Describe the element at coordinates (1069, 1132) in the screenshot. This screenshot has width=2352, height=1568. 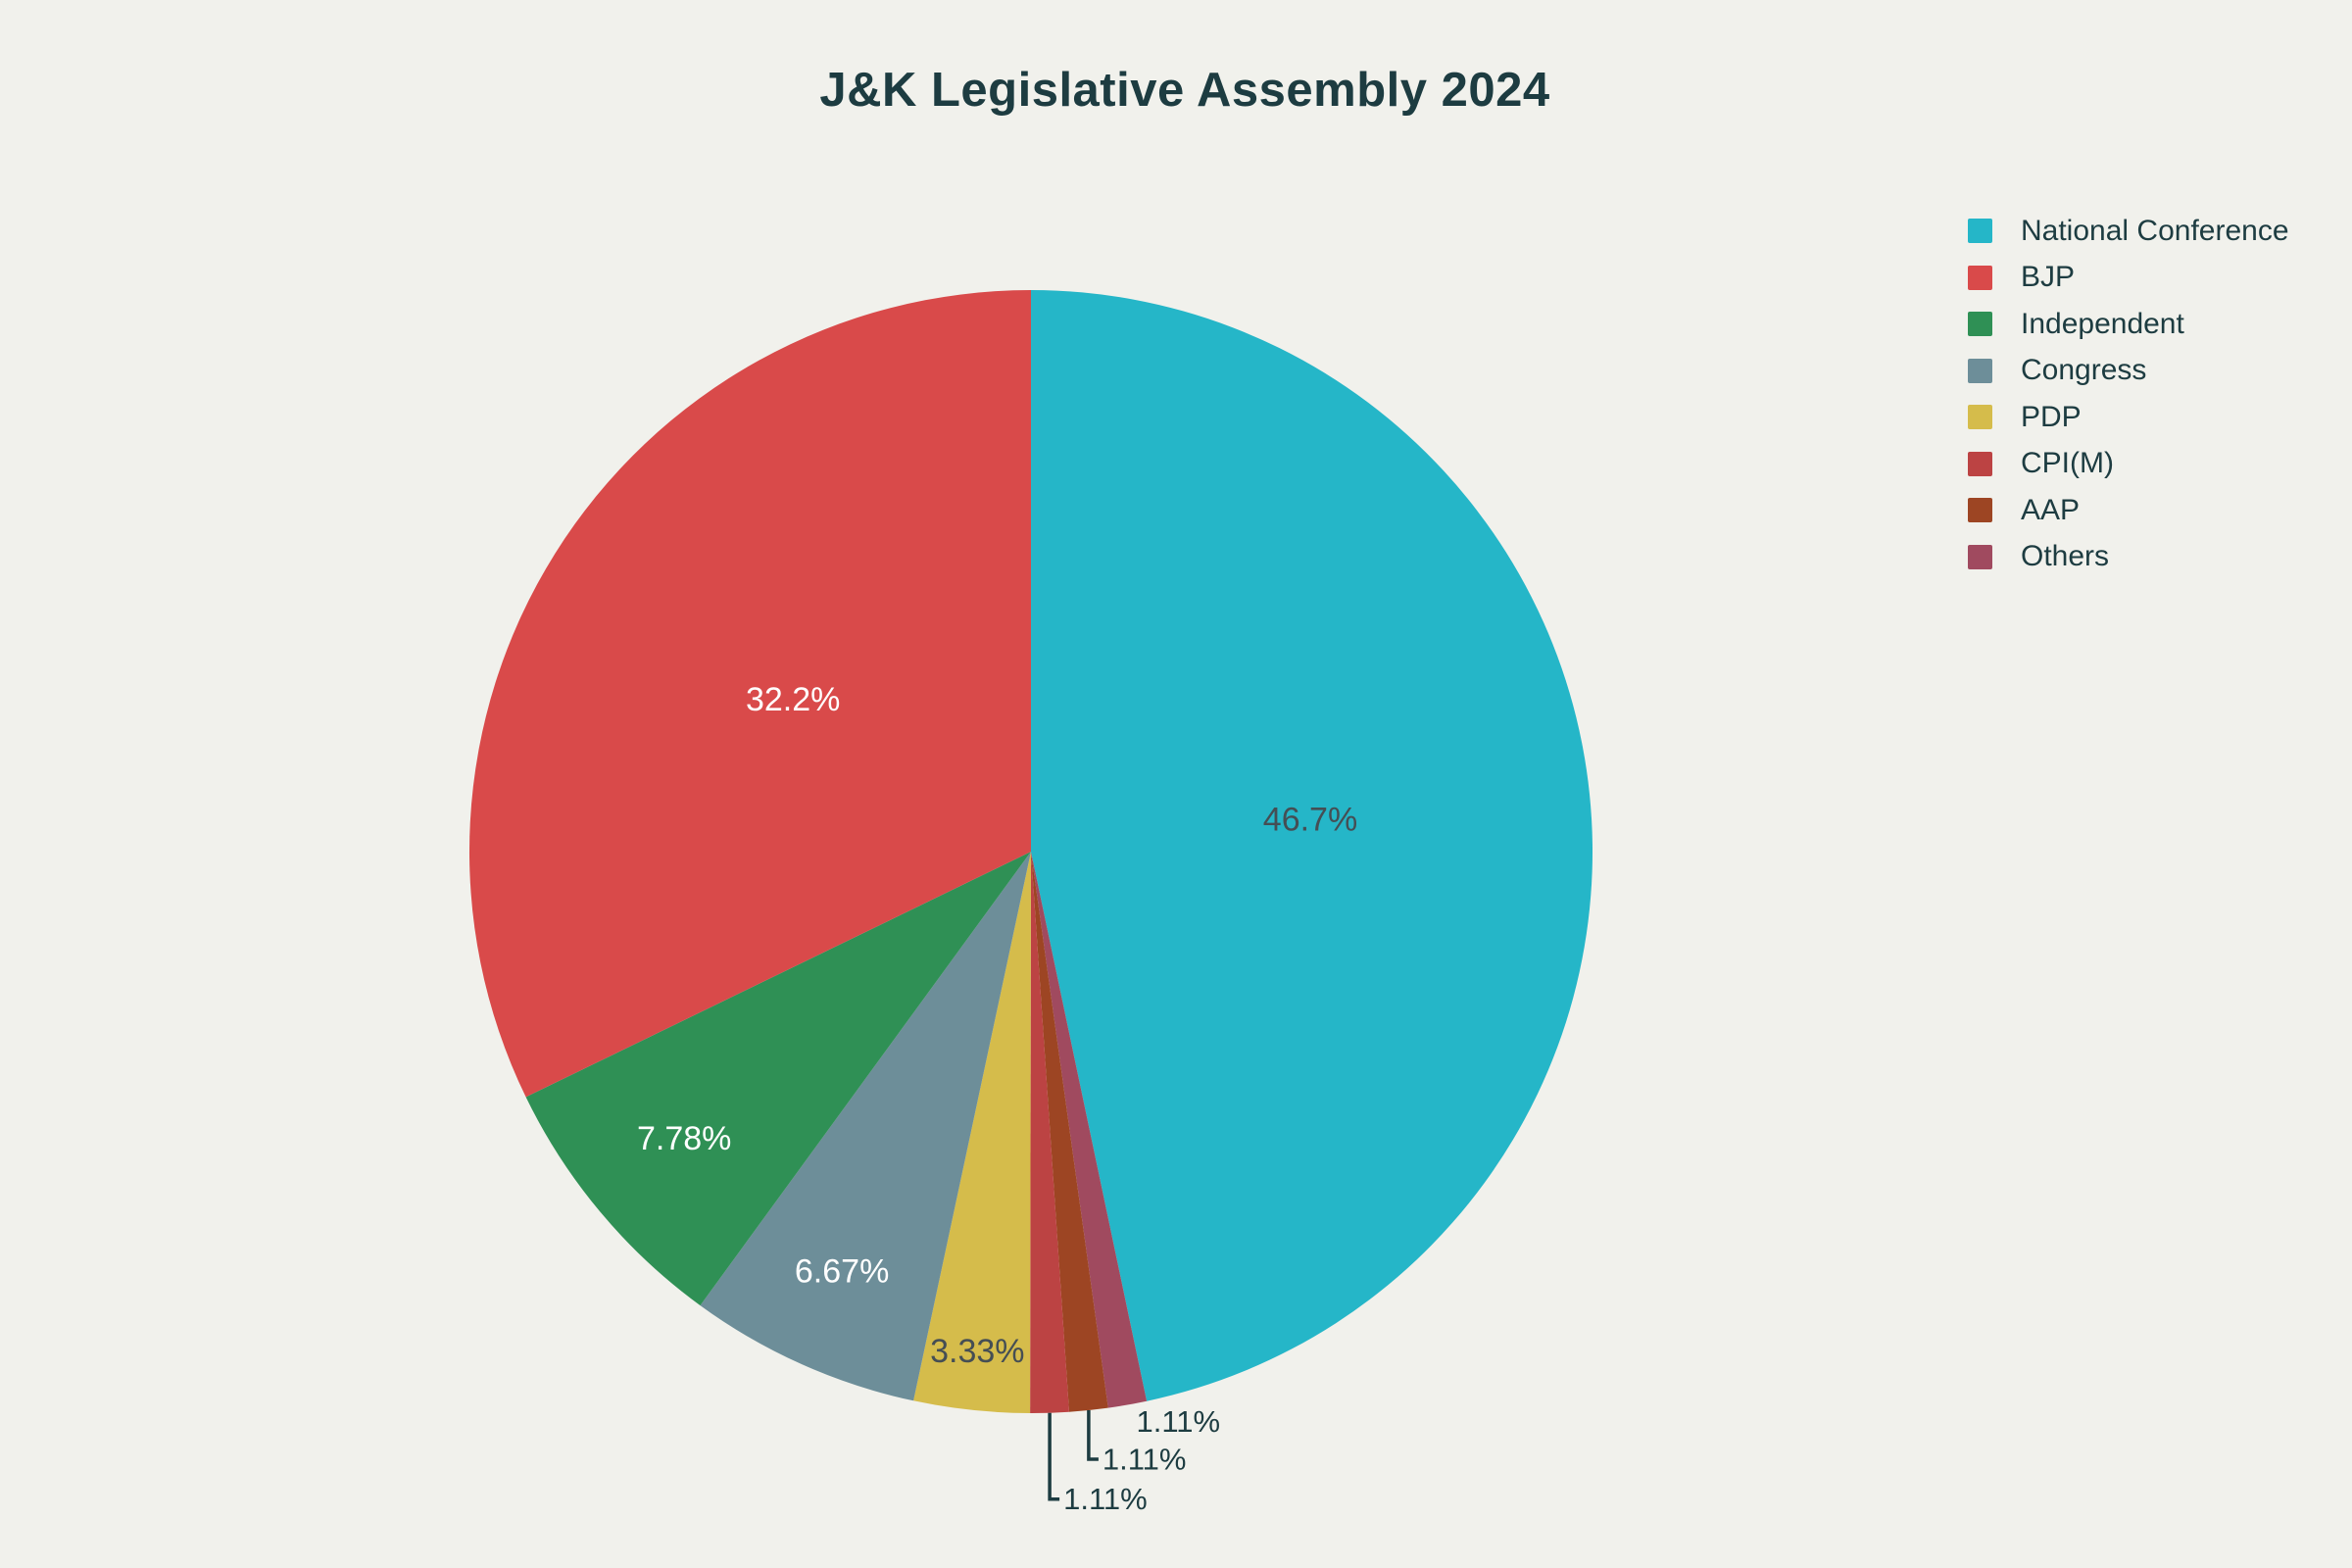
I see `pie-slice-aap` at that location.